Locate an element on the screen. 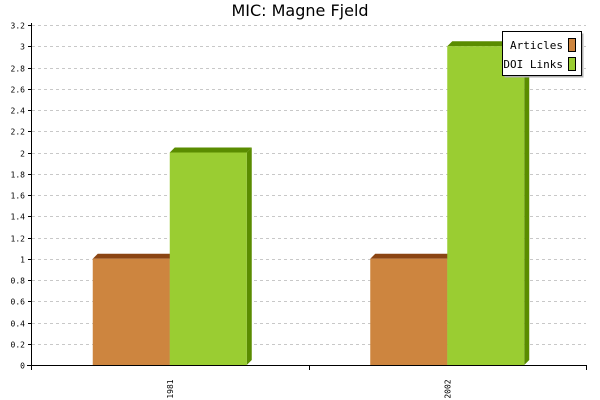  y-tick-label: 0.2 is located at coordinates (18, 345).